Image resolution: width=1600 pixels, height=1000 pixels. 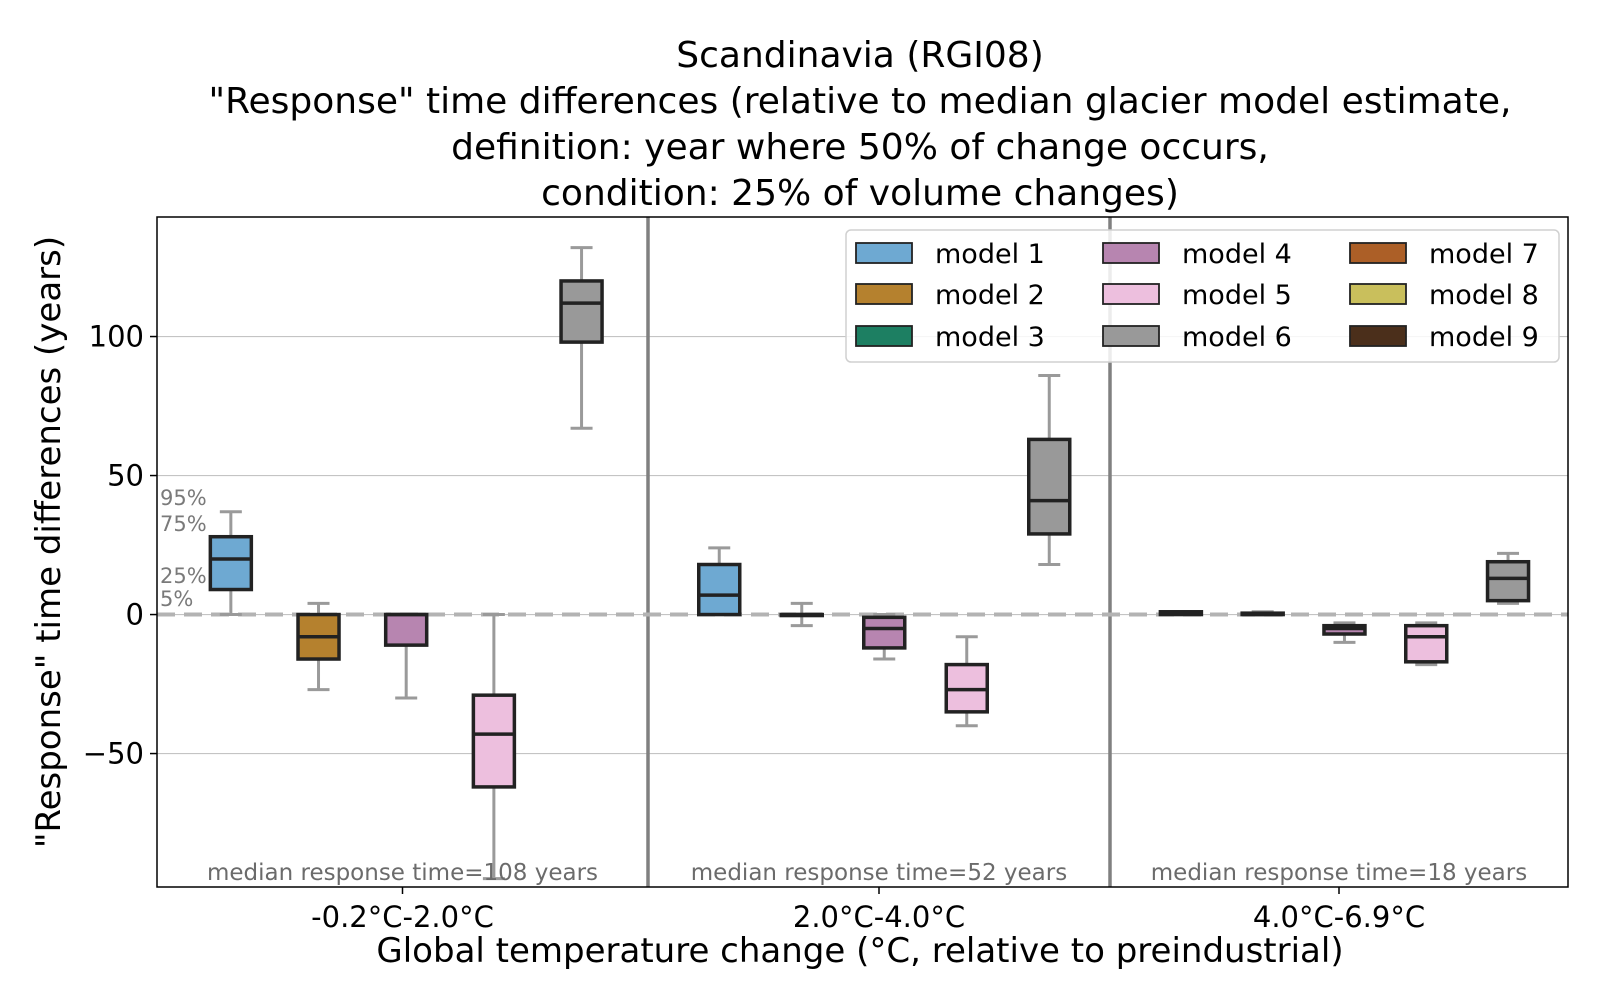 I want to click on title-line-4: condition: 25% of volume changes), so click(x=860, y=193).